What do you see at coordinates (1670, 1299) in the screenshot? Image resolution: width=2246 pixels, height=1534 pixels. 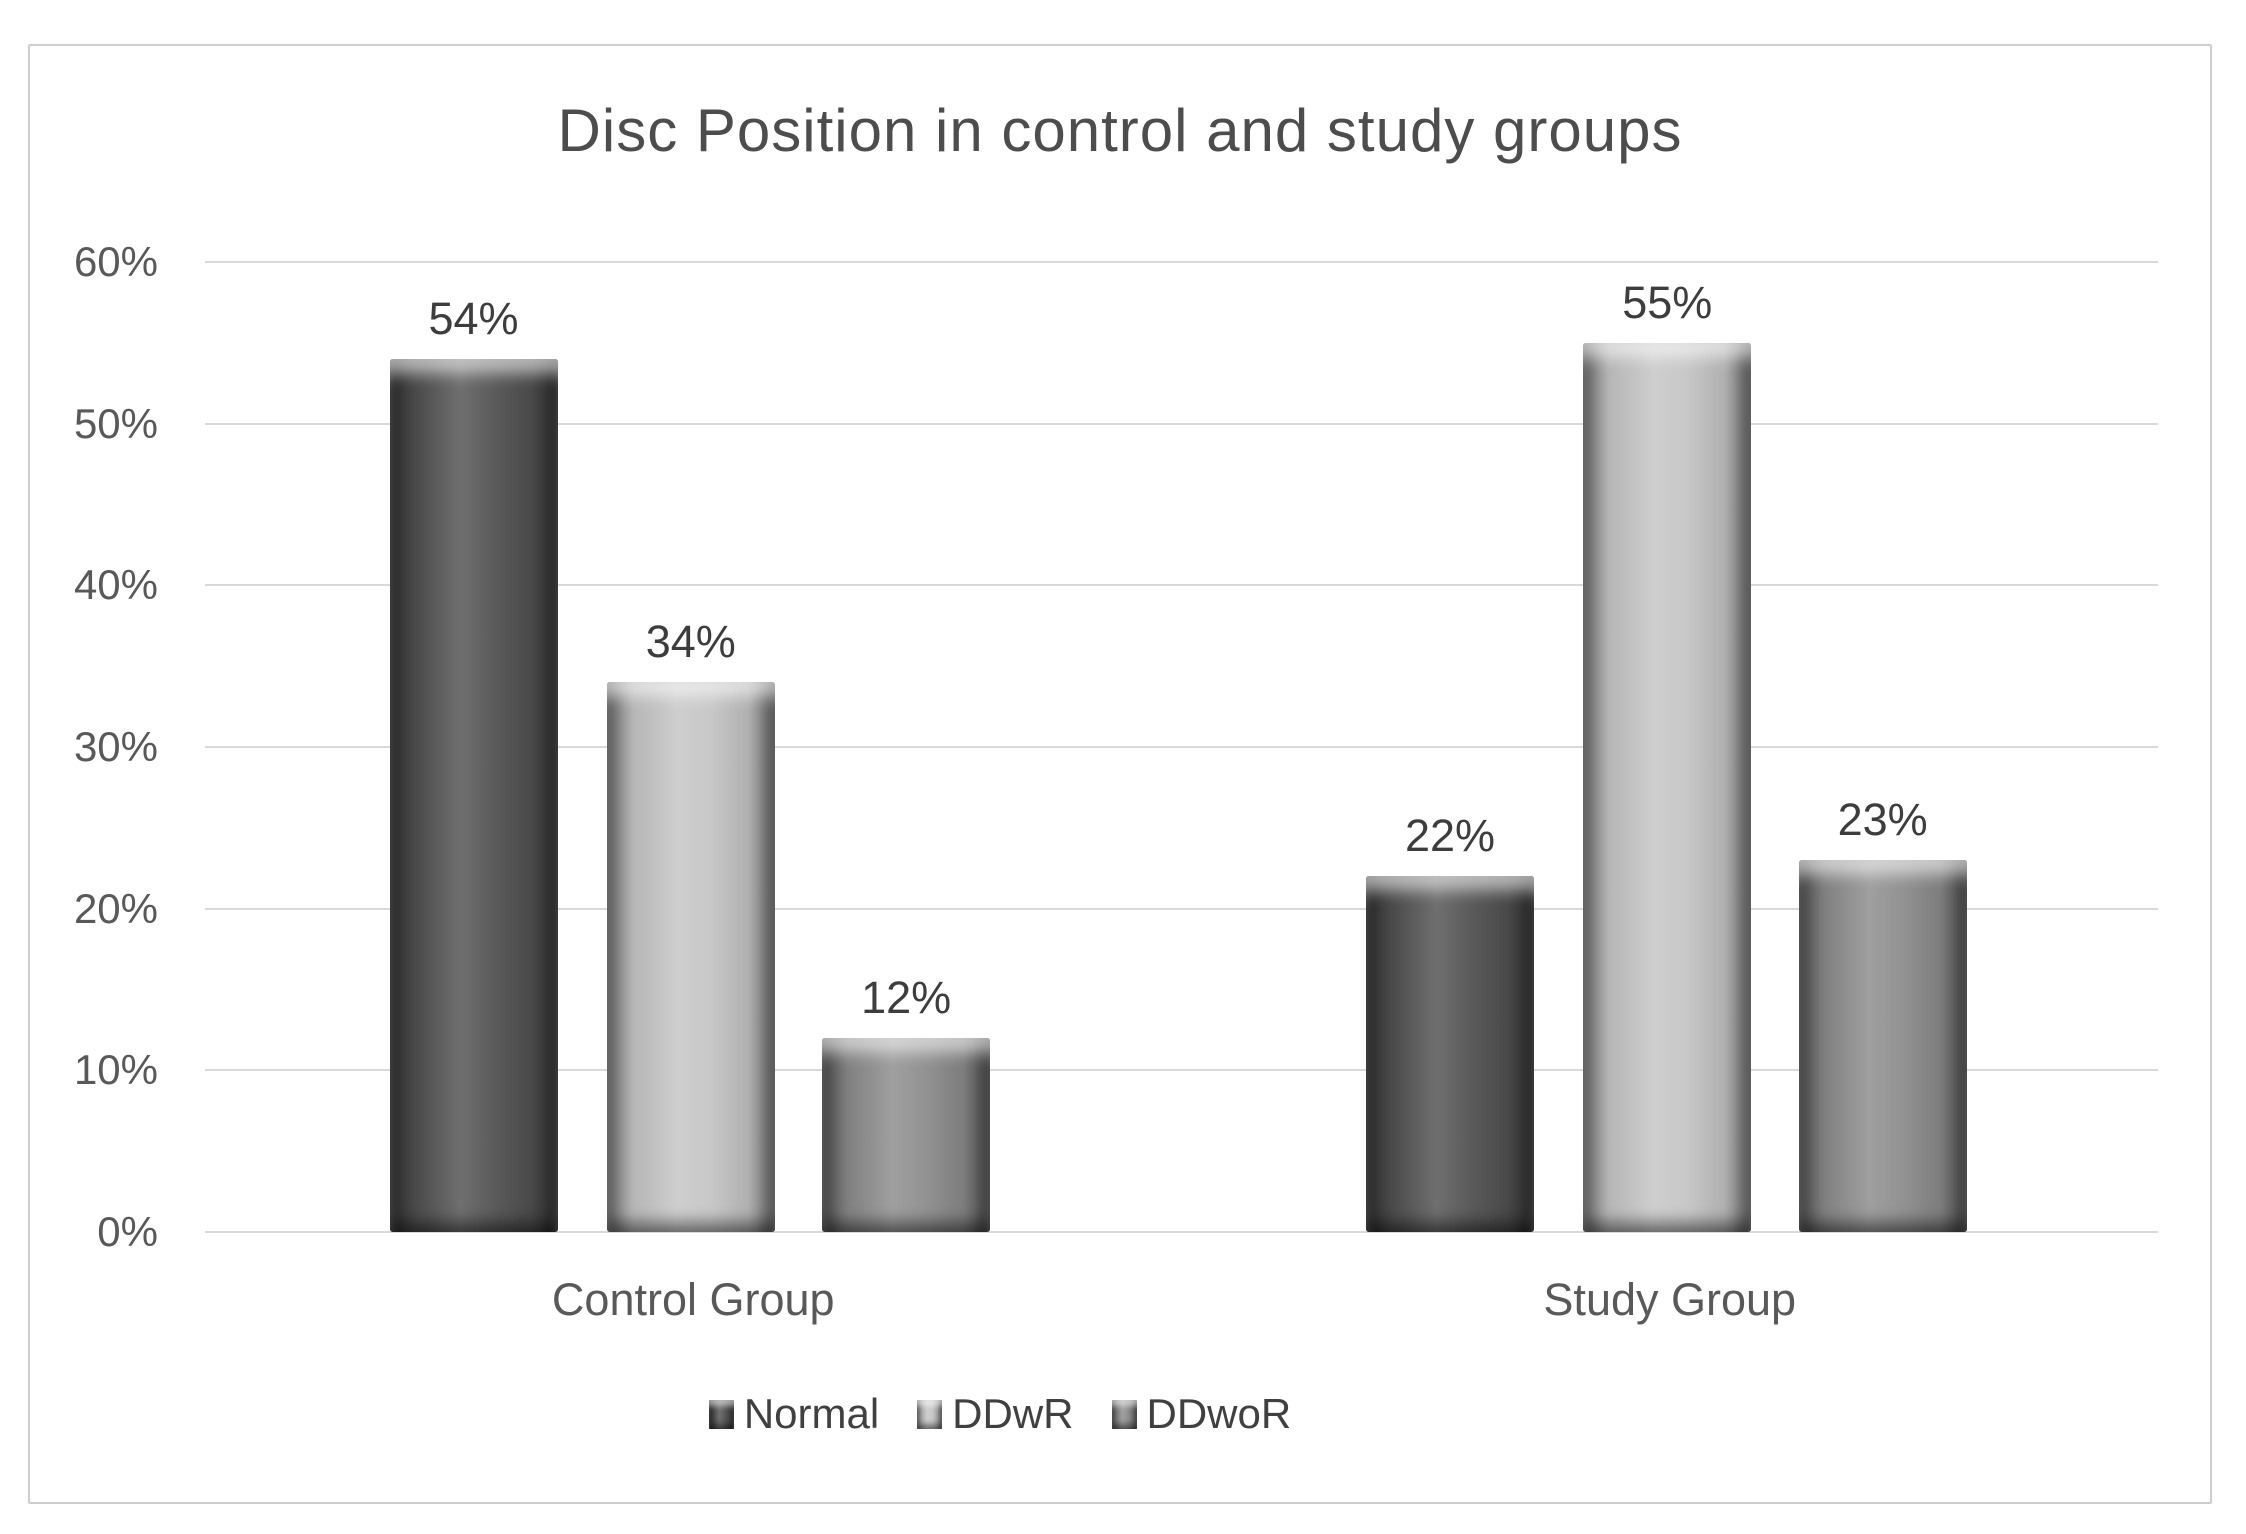 I see `x-axis-category-label: Study Group` at bounding box center [1670, 1299].